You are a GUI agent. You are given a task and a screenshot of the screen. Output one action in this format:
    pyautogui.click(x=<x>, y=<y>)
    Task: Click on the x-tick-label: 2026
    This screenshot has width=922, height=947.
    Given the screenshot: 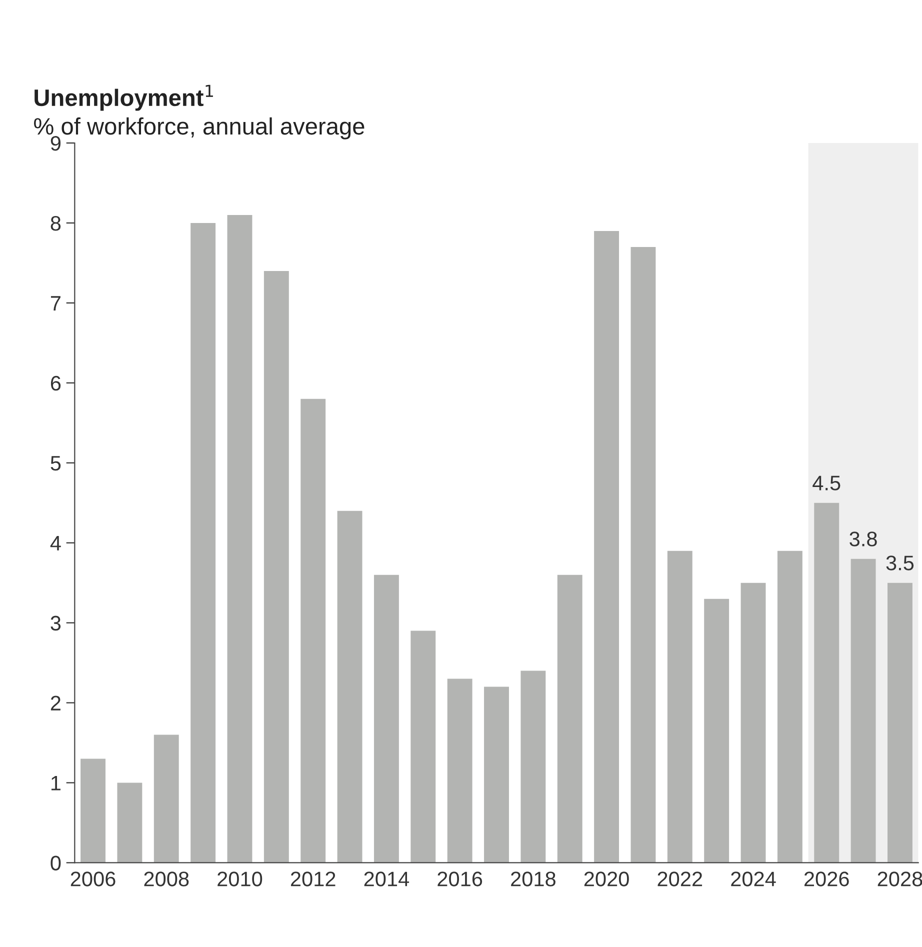 What is the action you would take?
    pyautogui.click(x=826, y=879)
    